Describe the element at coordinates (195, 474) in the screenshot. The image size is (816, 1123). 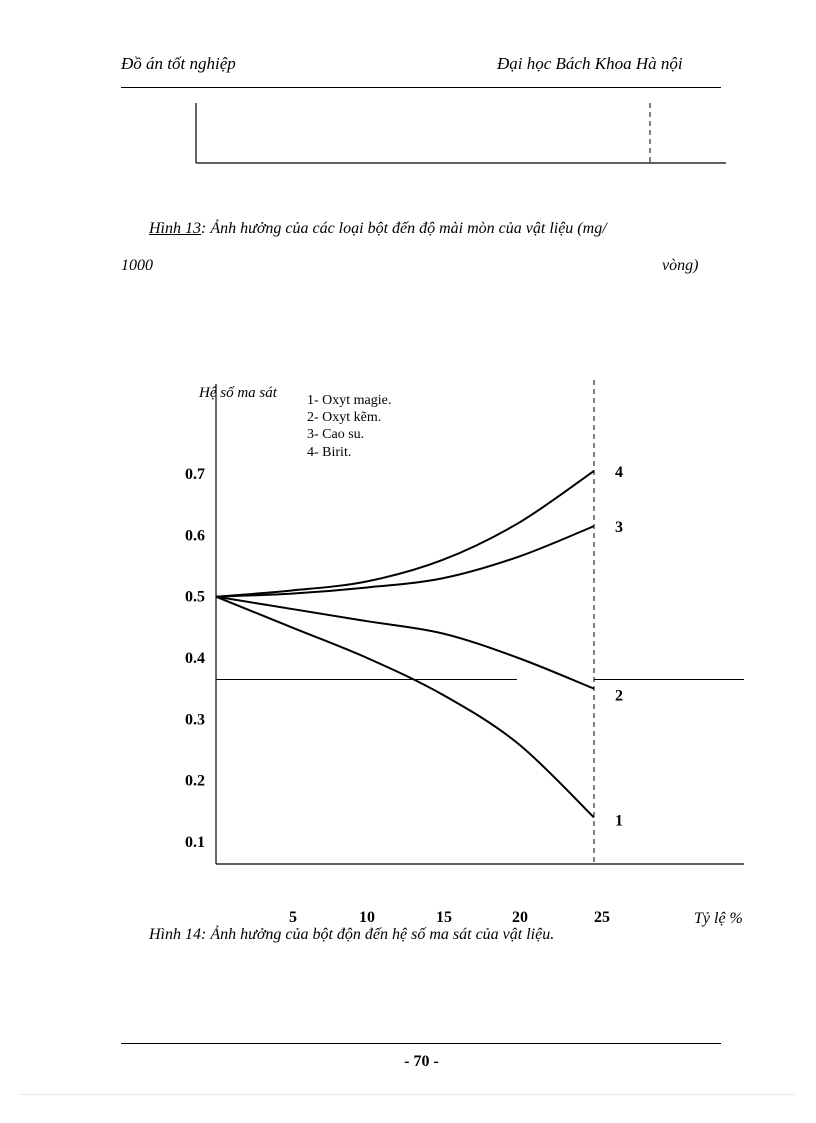
I see `y-tick-label: 0.7` at that location.